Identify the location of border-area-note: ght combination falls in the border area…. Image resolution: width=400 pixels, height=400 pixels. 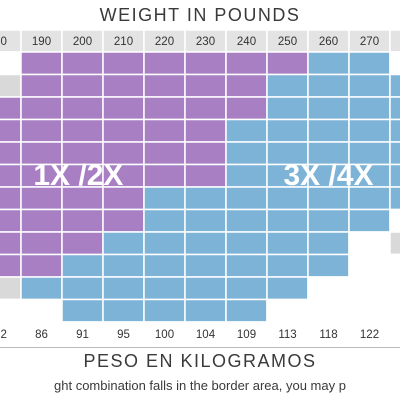
(200, 385).